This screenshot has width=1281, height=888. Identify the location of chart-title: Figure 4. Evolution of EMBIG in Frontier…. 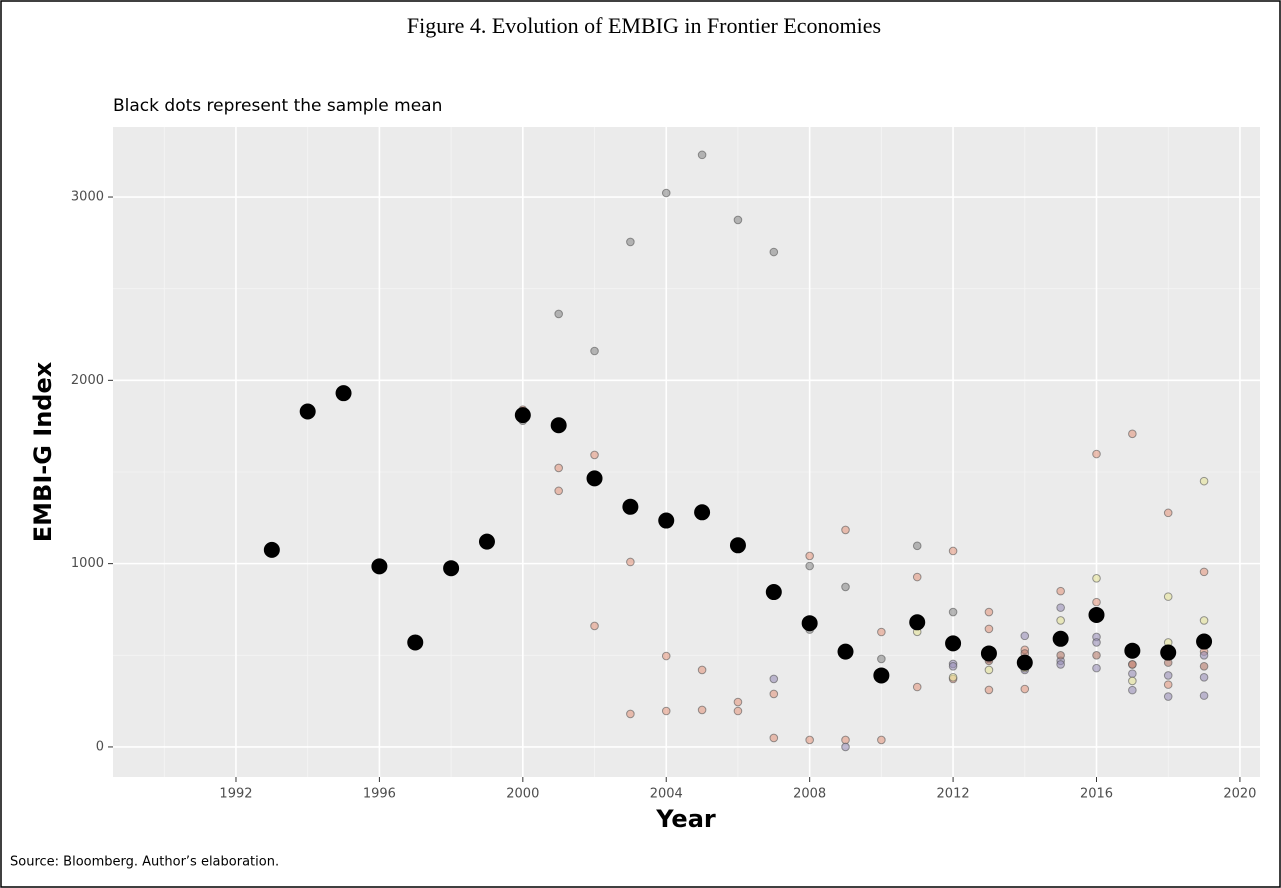
(644, 25).